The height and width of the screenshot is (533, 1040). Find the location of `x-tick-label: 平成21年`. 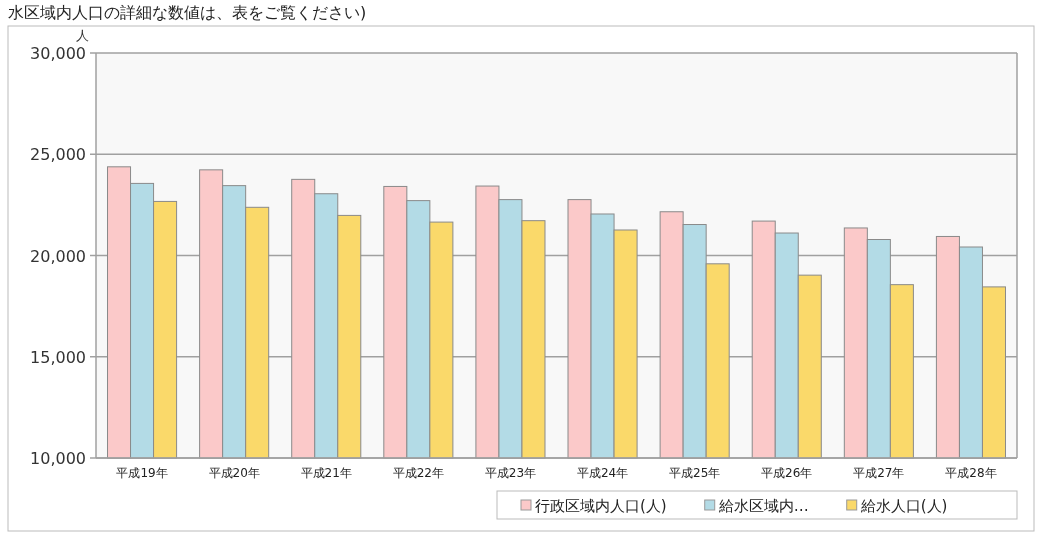

x-tick-label: 平成21年 is located at coordinates (326, 473).